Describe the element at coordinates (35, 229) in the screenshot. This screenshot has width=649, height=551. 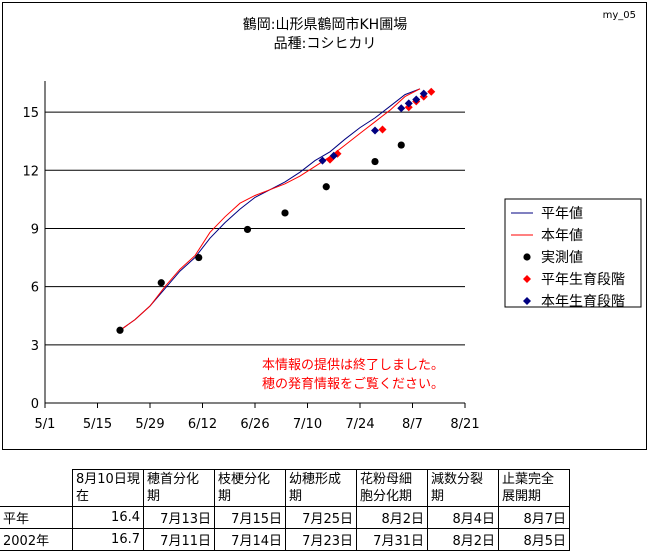
I see `y-tick-label: 9` at that location.